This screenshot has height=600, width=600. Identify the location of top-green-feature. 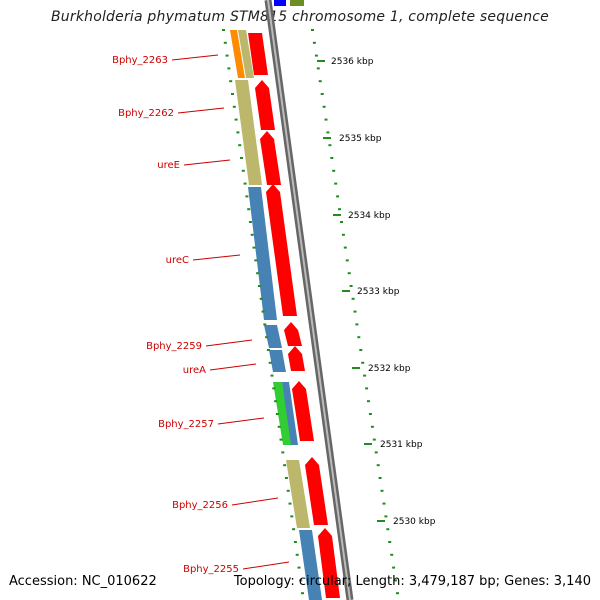
(297, 3).